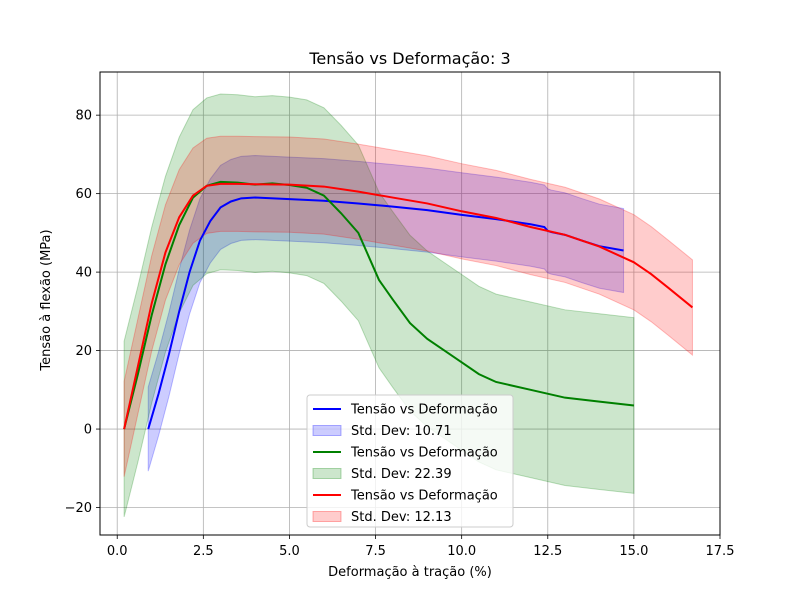 This screenshot has width=800, height=600. Describe the element at coordinates (410, 572) in the screenshot. I see `x-axis-label: Deformação à tração (%)` at that location.